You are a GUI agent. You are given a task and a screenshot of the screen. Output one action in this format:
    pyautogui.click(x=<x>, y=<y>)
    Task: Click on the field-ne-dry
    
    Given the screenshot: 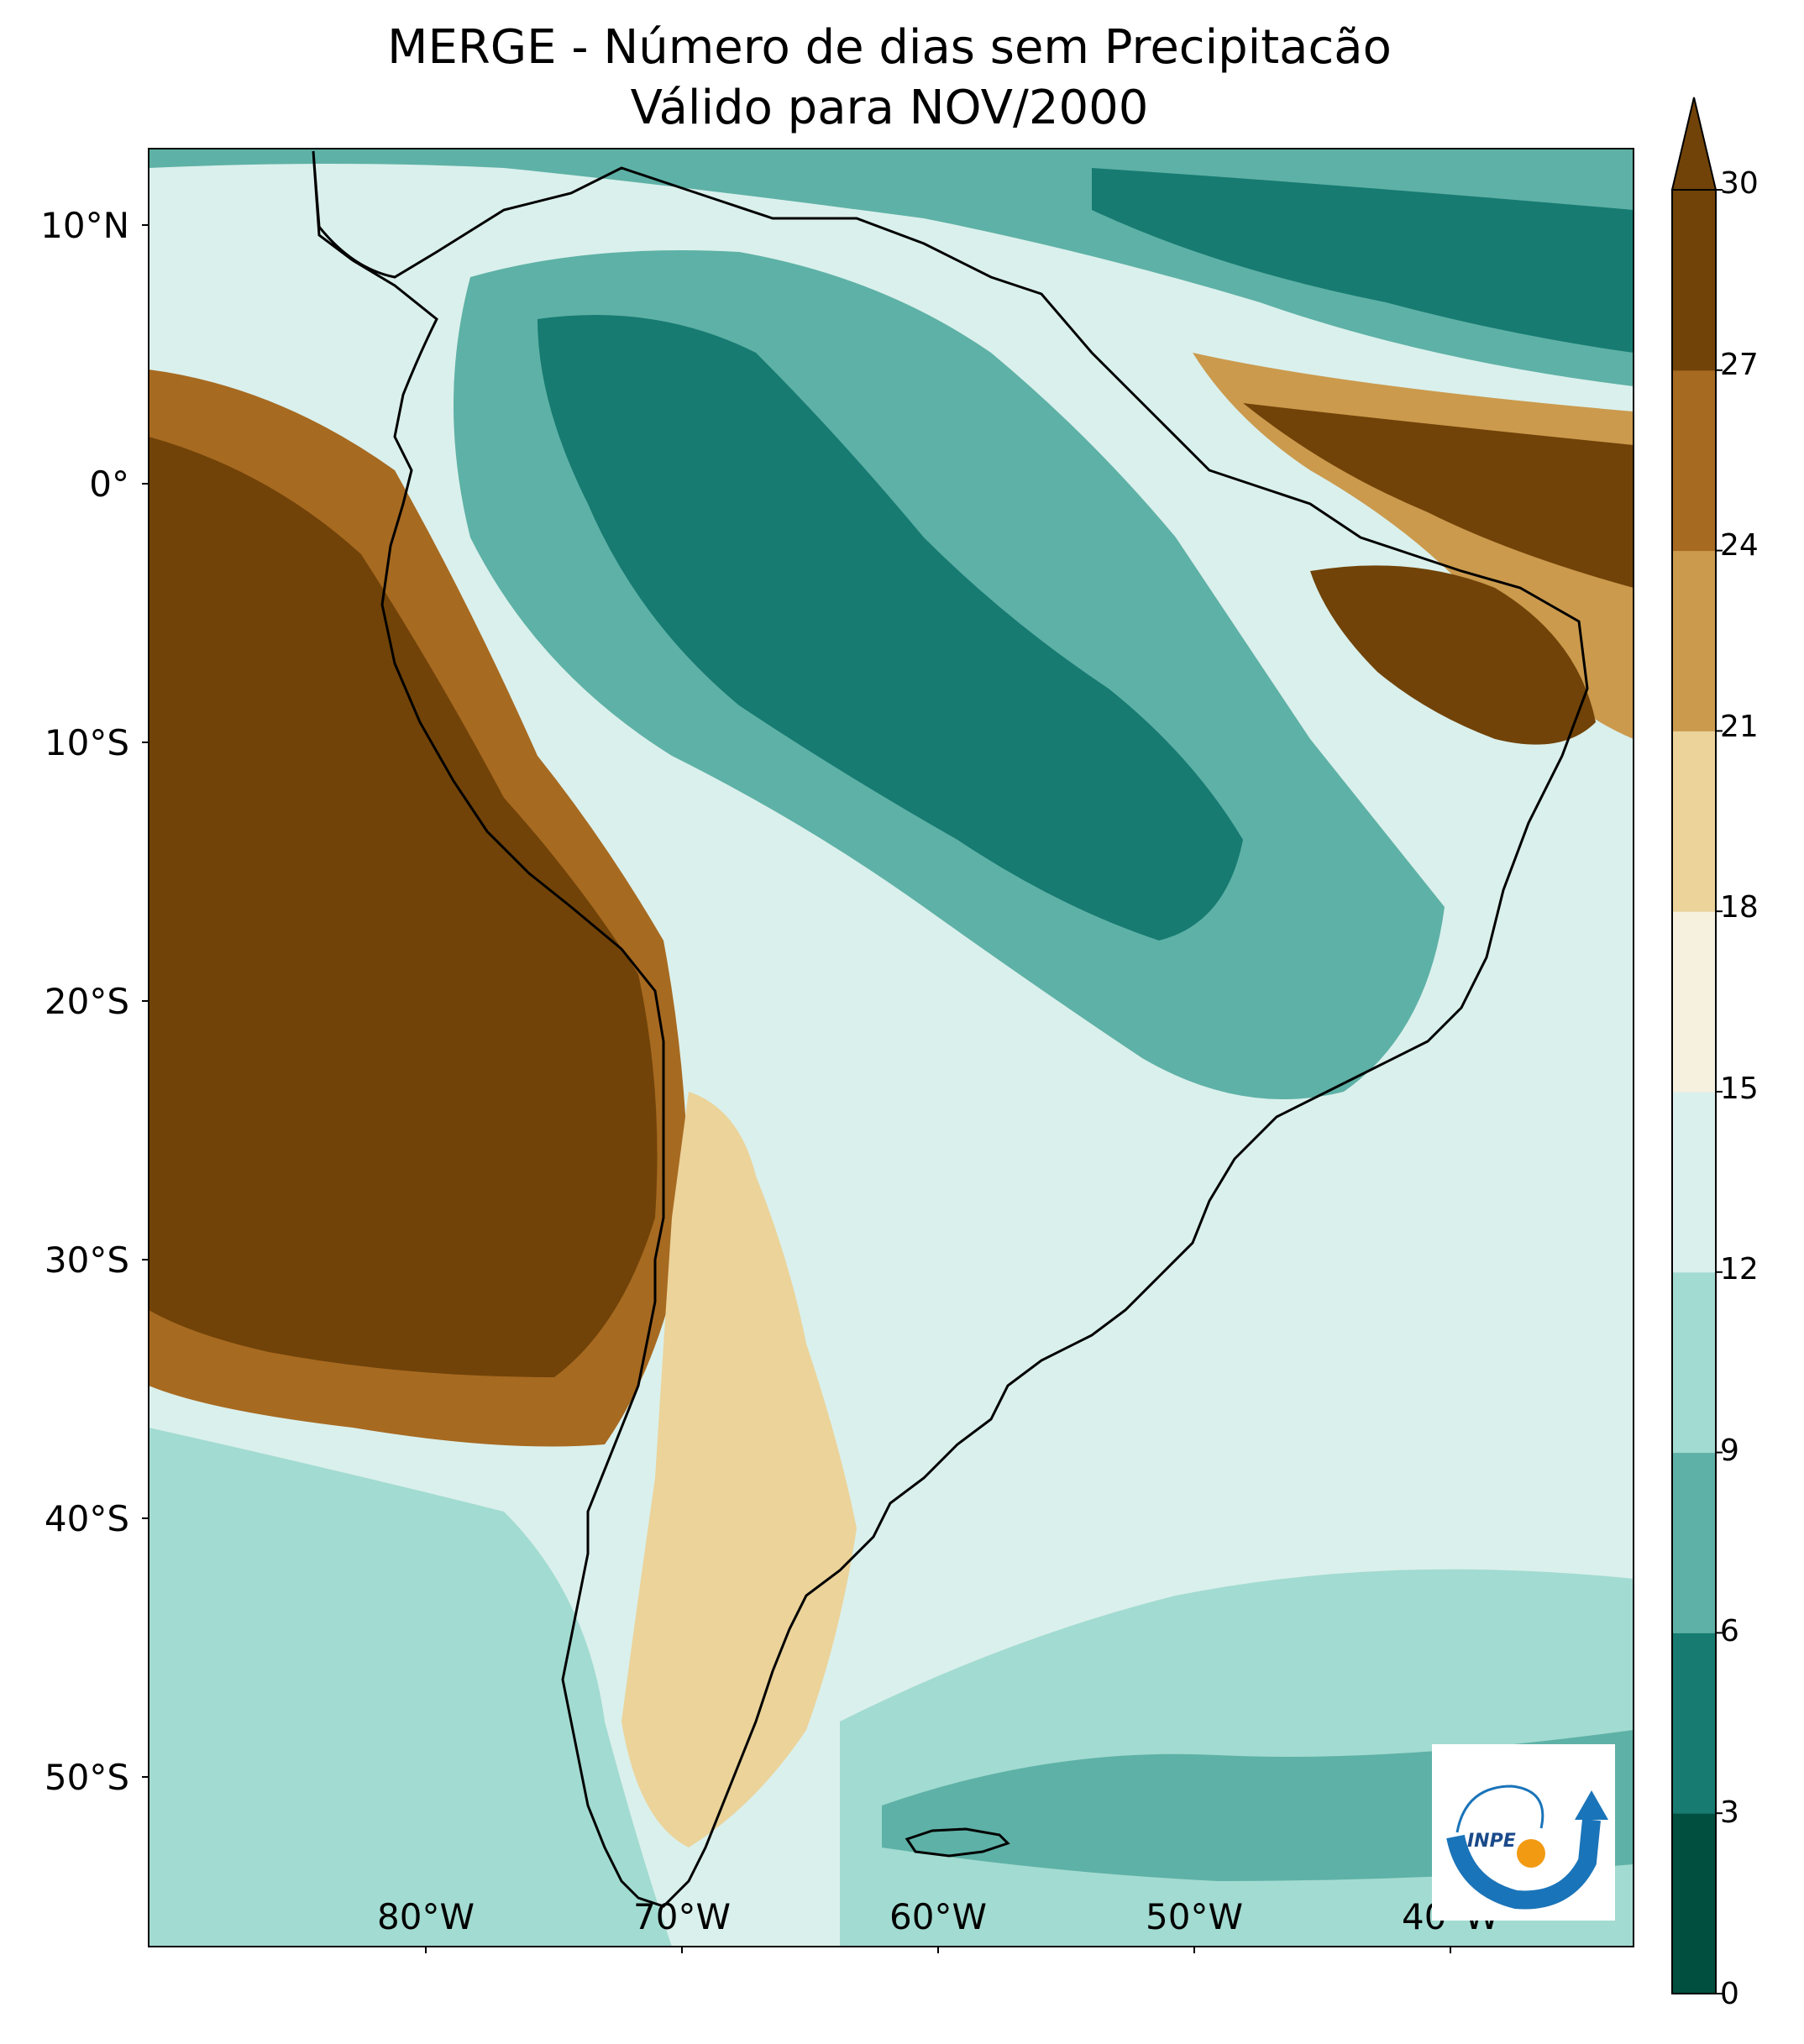 What is the action you would take?
    pyautogui.click(x=1453, y=655)
    